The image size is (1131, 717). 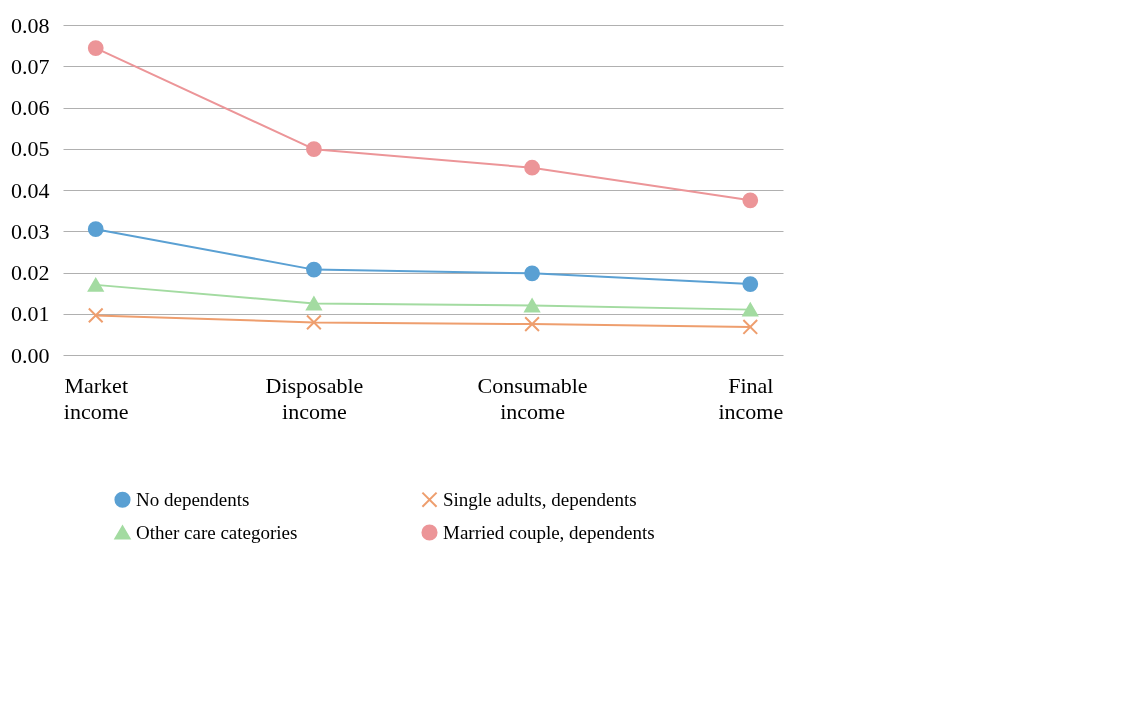 What do you see at coordinates (30, 272) in the screenshot?
I see `y-tick-label: 0.02` at bounding box center [30, 272].